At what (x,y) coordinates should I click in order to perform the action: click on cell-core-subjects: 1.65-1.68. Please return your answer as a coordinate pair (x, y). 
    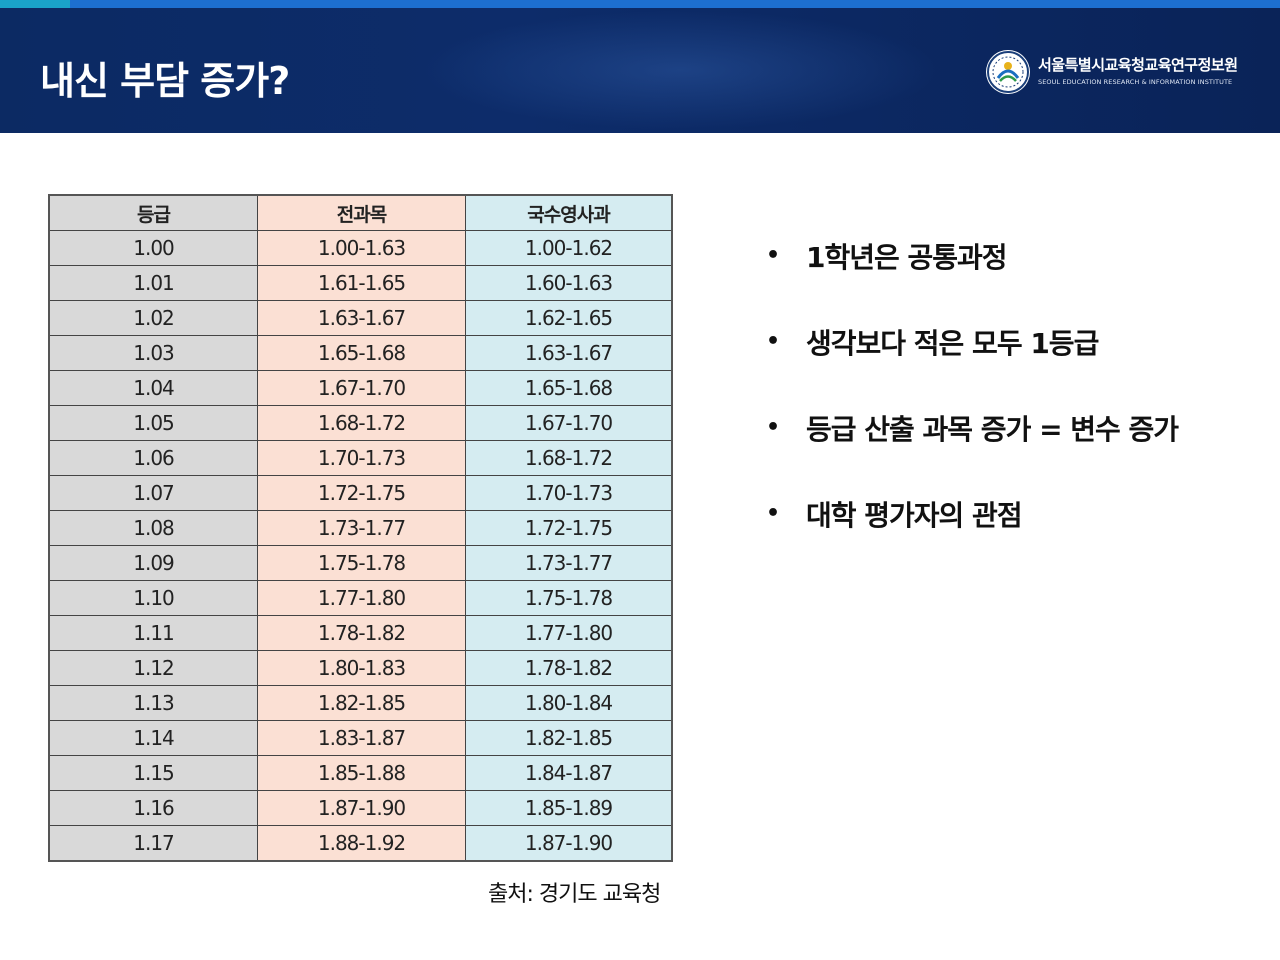
    Looking at the image, I should click on (569, 388).